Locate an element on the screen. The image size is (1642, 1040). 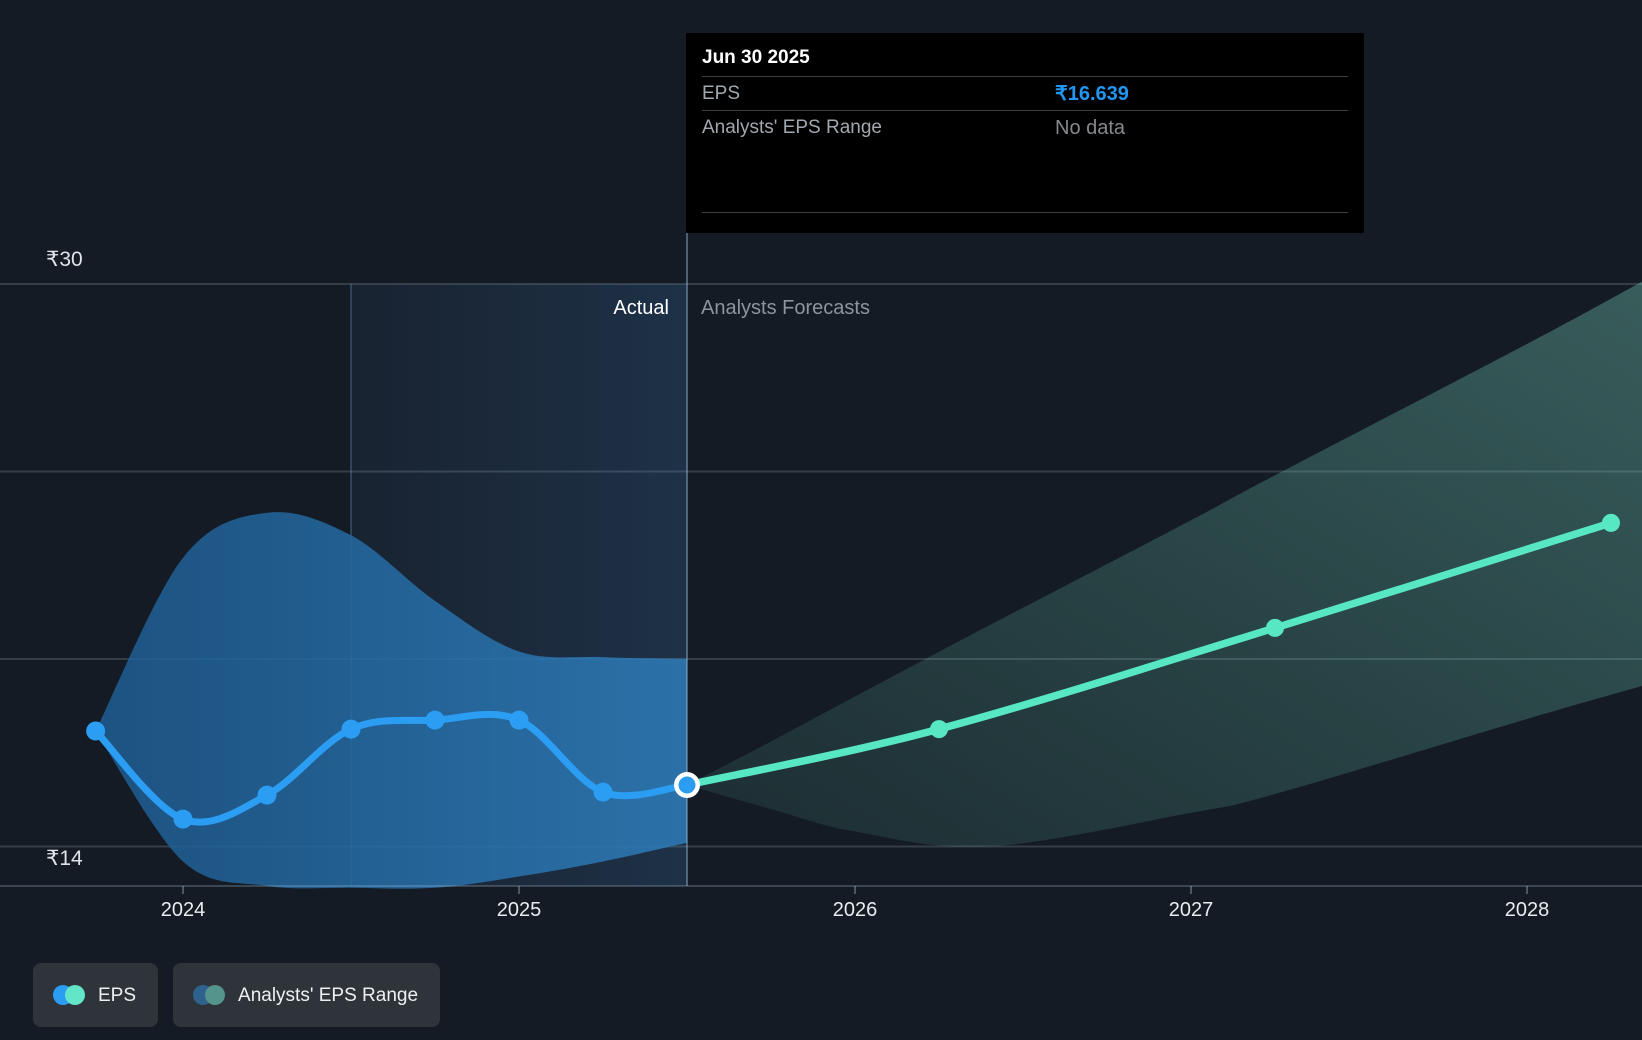
eps-legend-swatch-icon is located at coordinates (69, 995).